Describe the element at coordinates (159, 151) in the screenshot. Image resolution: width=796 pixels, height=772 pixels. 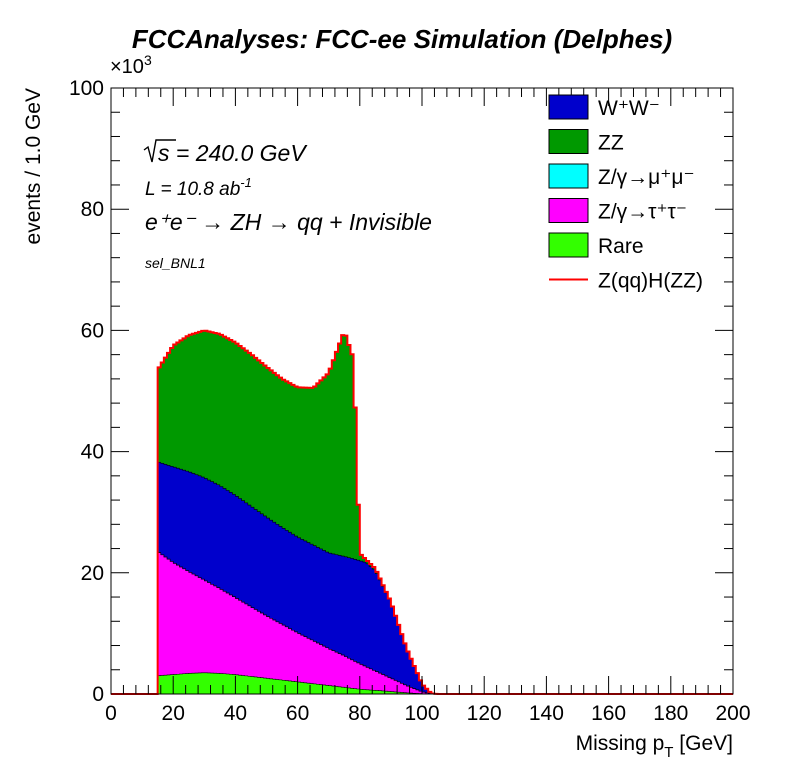
I see `sqrt-symbol` at that location.